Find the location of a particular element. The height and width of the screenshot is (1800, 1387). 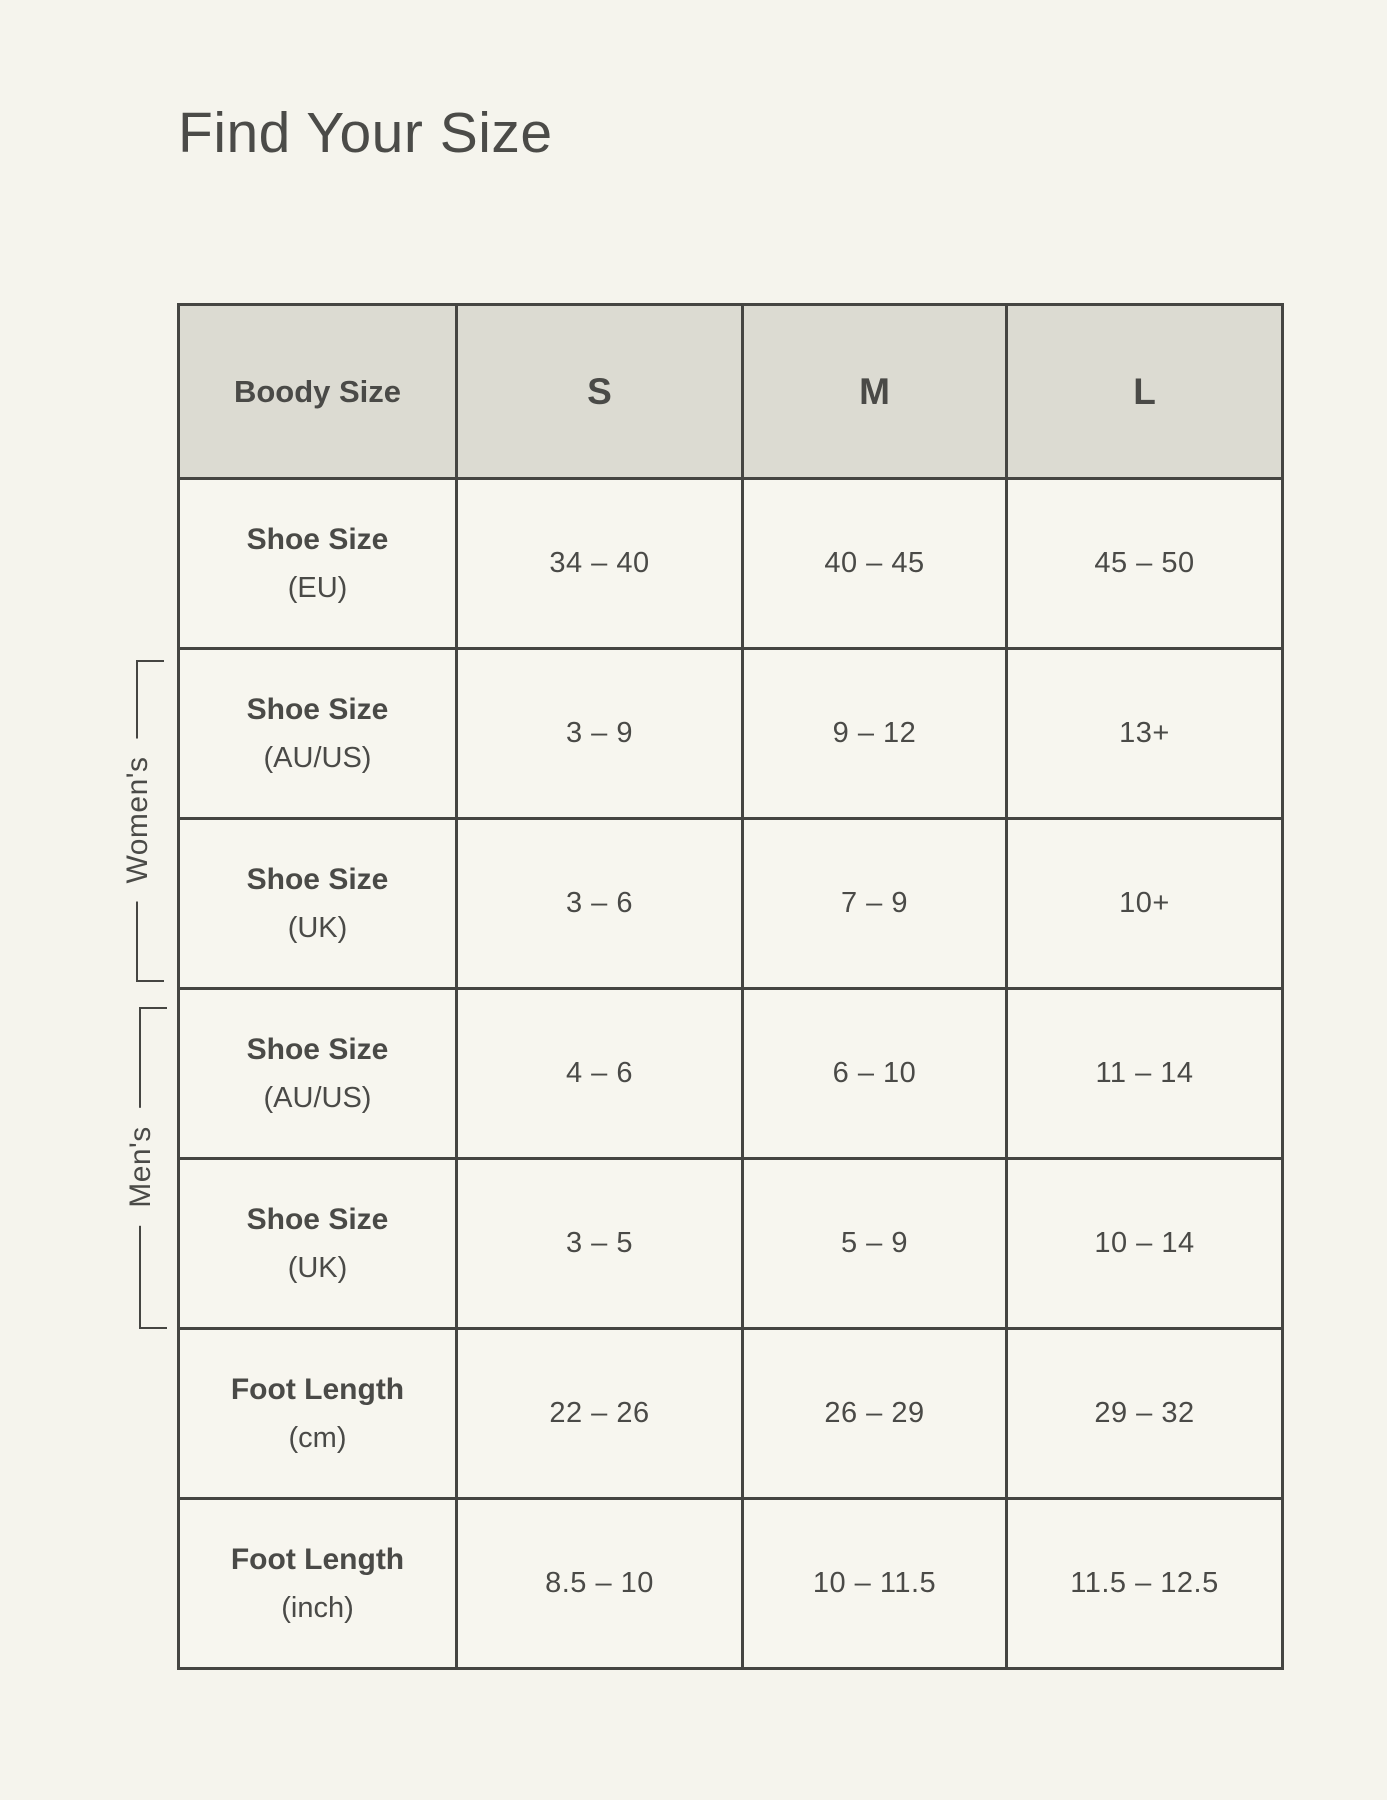

page-title: Find Your Size is located at coordinates (365, 133).